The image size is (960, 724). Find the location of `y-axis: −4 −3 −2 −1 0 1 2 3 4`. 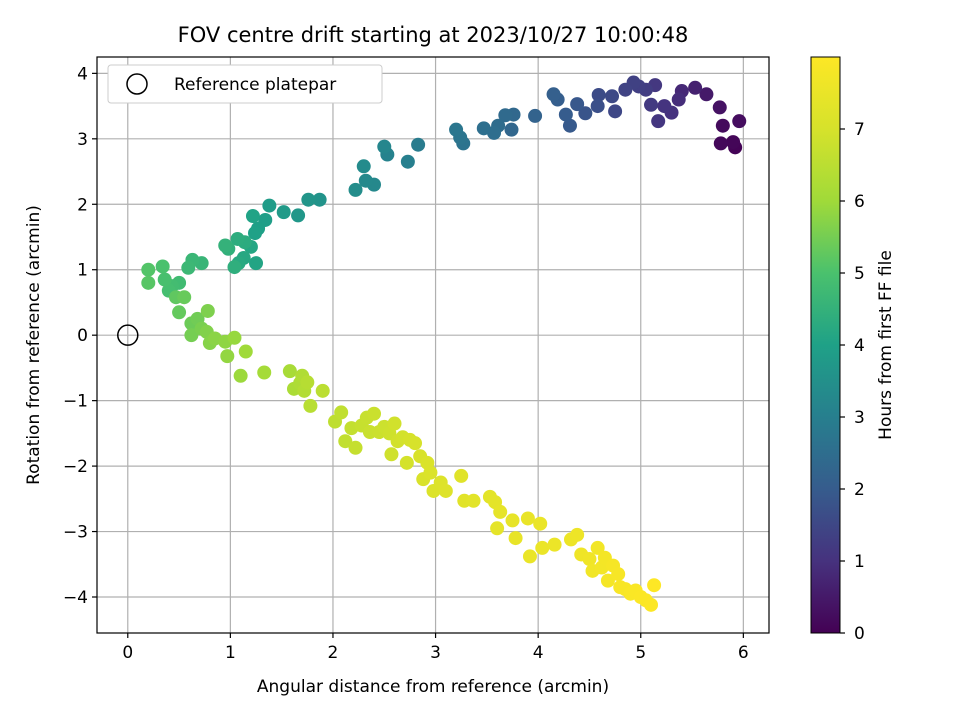

y-axis: −4 −3 −2 −1 0 1 2 3 4 is located at coordinates (80, 336).